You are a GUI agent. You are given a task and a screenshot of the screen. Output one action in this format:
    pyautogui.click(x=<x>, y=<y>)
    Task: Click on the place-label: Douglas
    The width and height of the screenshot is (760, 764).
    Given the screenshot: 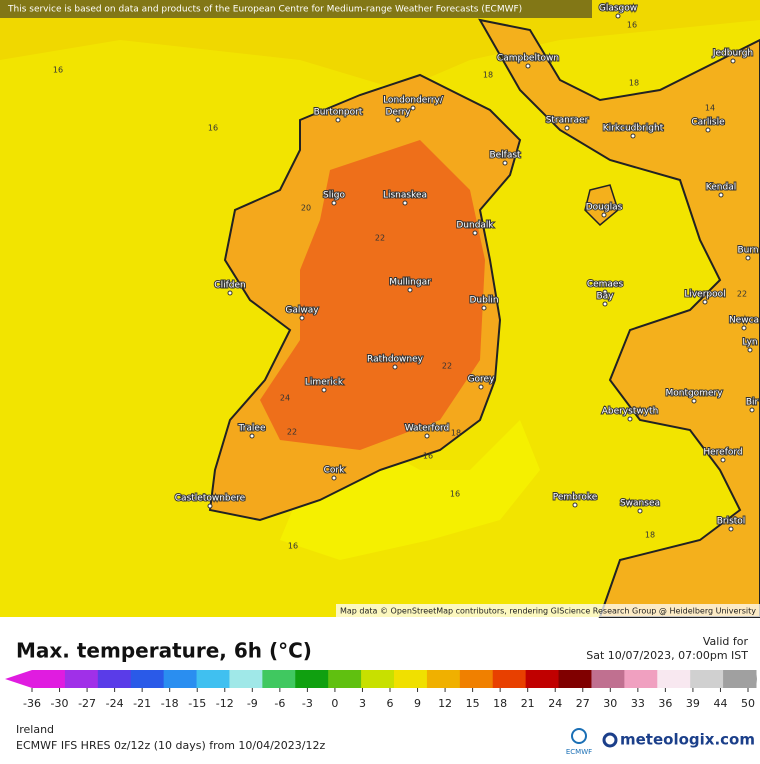 What is the action you would take?
    pyautogui.click(x=604, y=208)
    